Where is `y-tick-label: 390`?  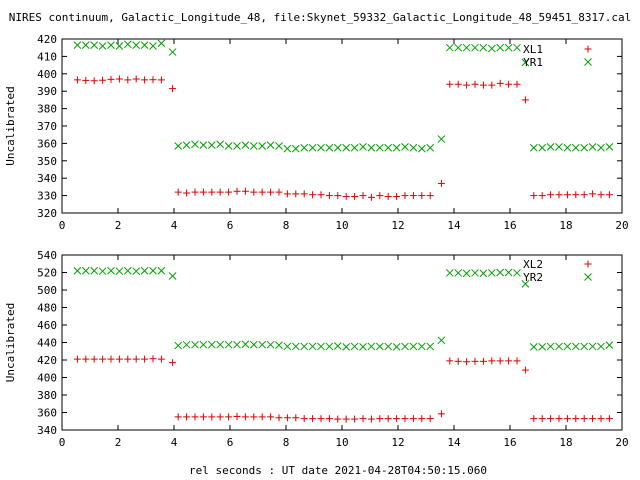 y-tick-label: 390 is located at coordinates (47, 91).